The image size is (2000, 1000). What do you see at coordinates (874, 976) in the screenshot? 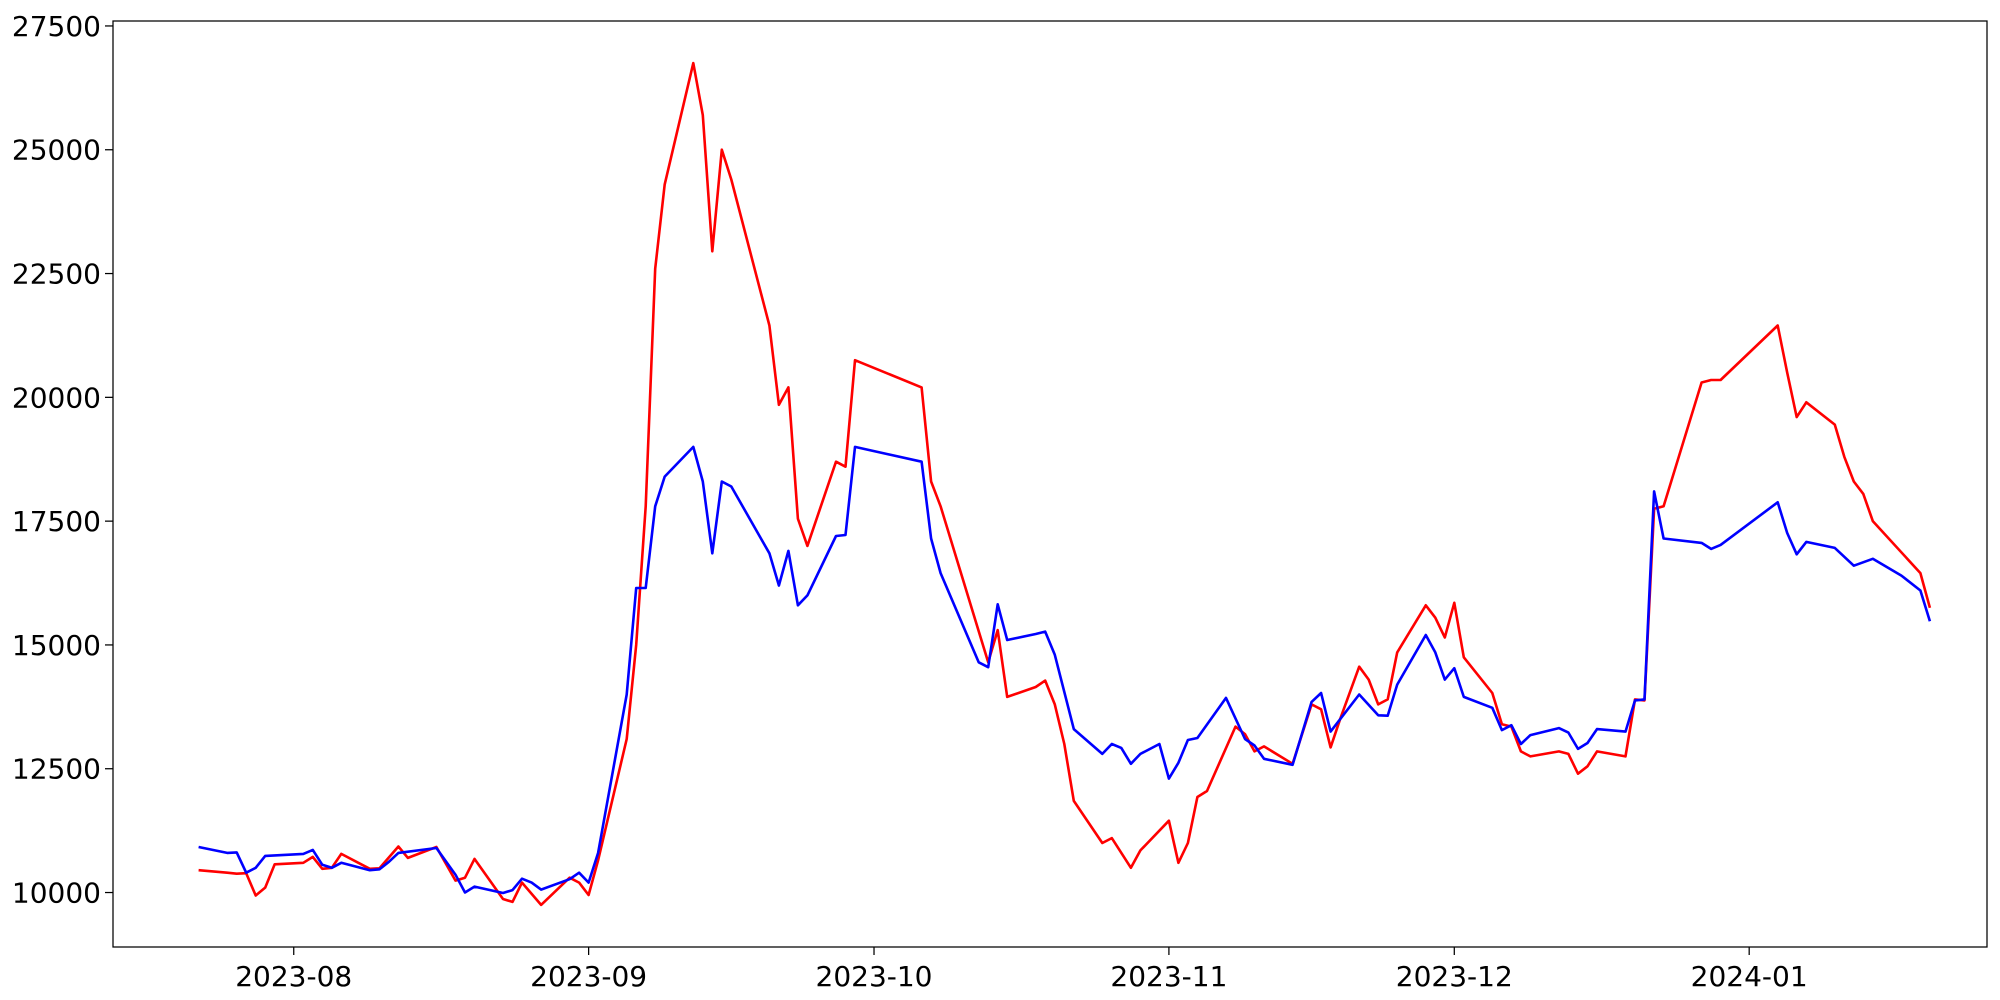
I see `x-tick-label: 2023-10` at bounding box center [874, 976].